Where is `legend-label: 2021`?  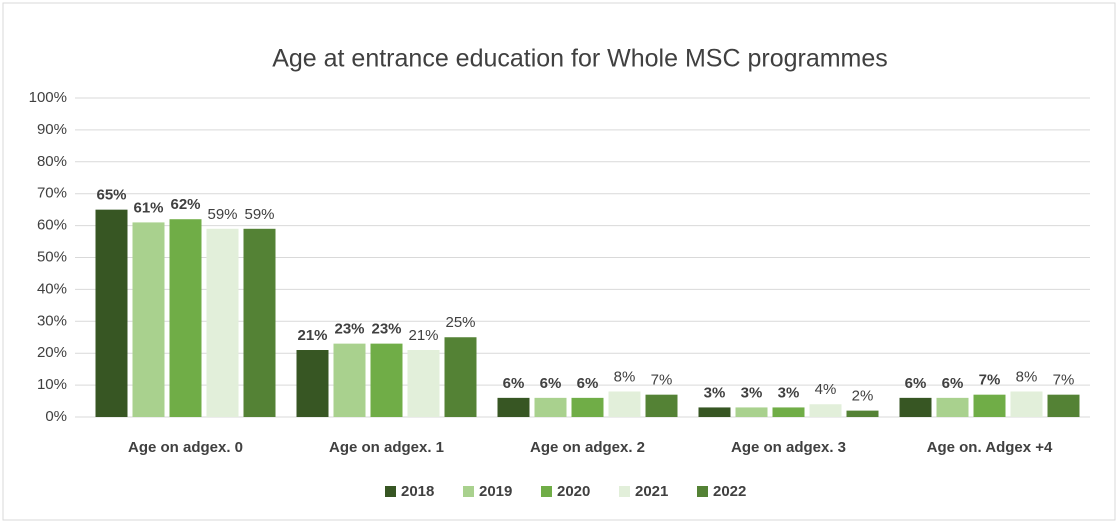
legend-label: 2021 is located at coordinates (651, 491).